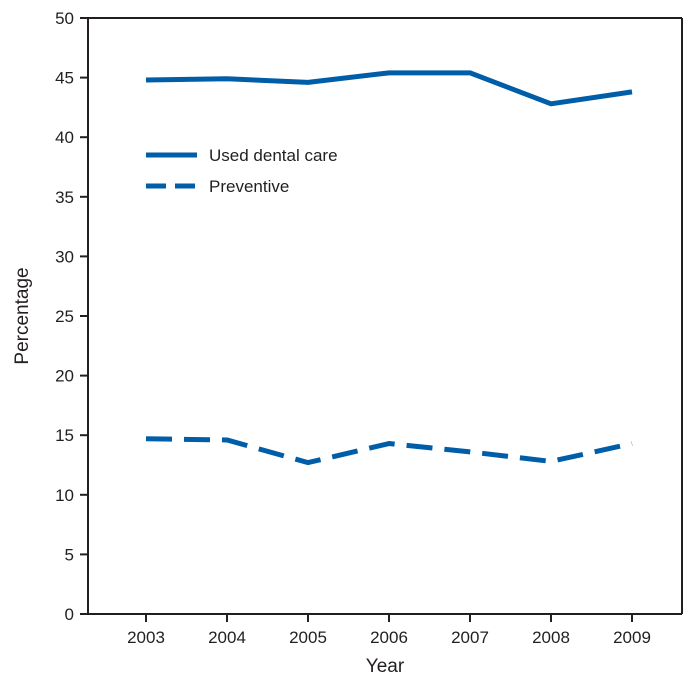 The image size is (683, 683). Describe the element at coordinates (64, 137) in the screenshot. I see `y-tick-label: 40` at that location.